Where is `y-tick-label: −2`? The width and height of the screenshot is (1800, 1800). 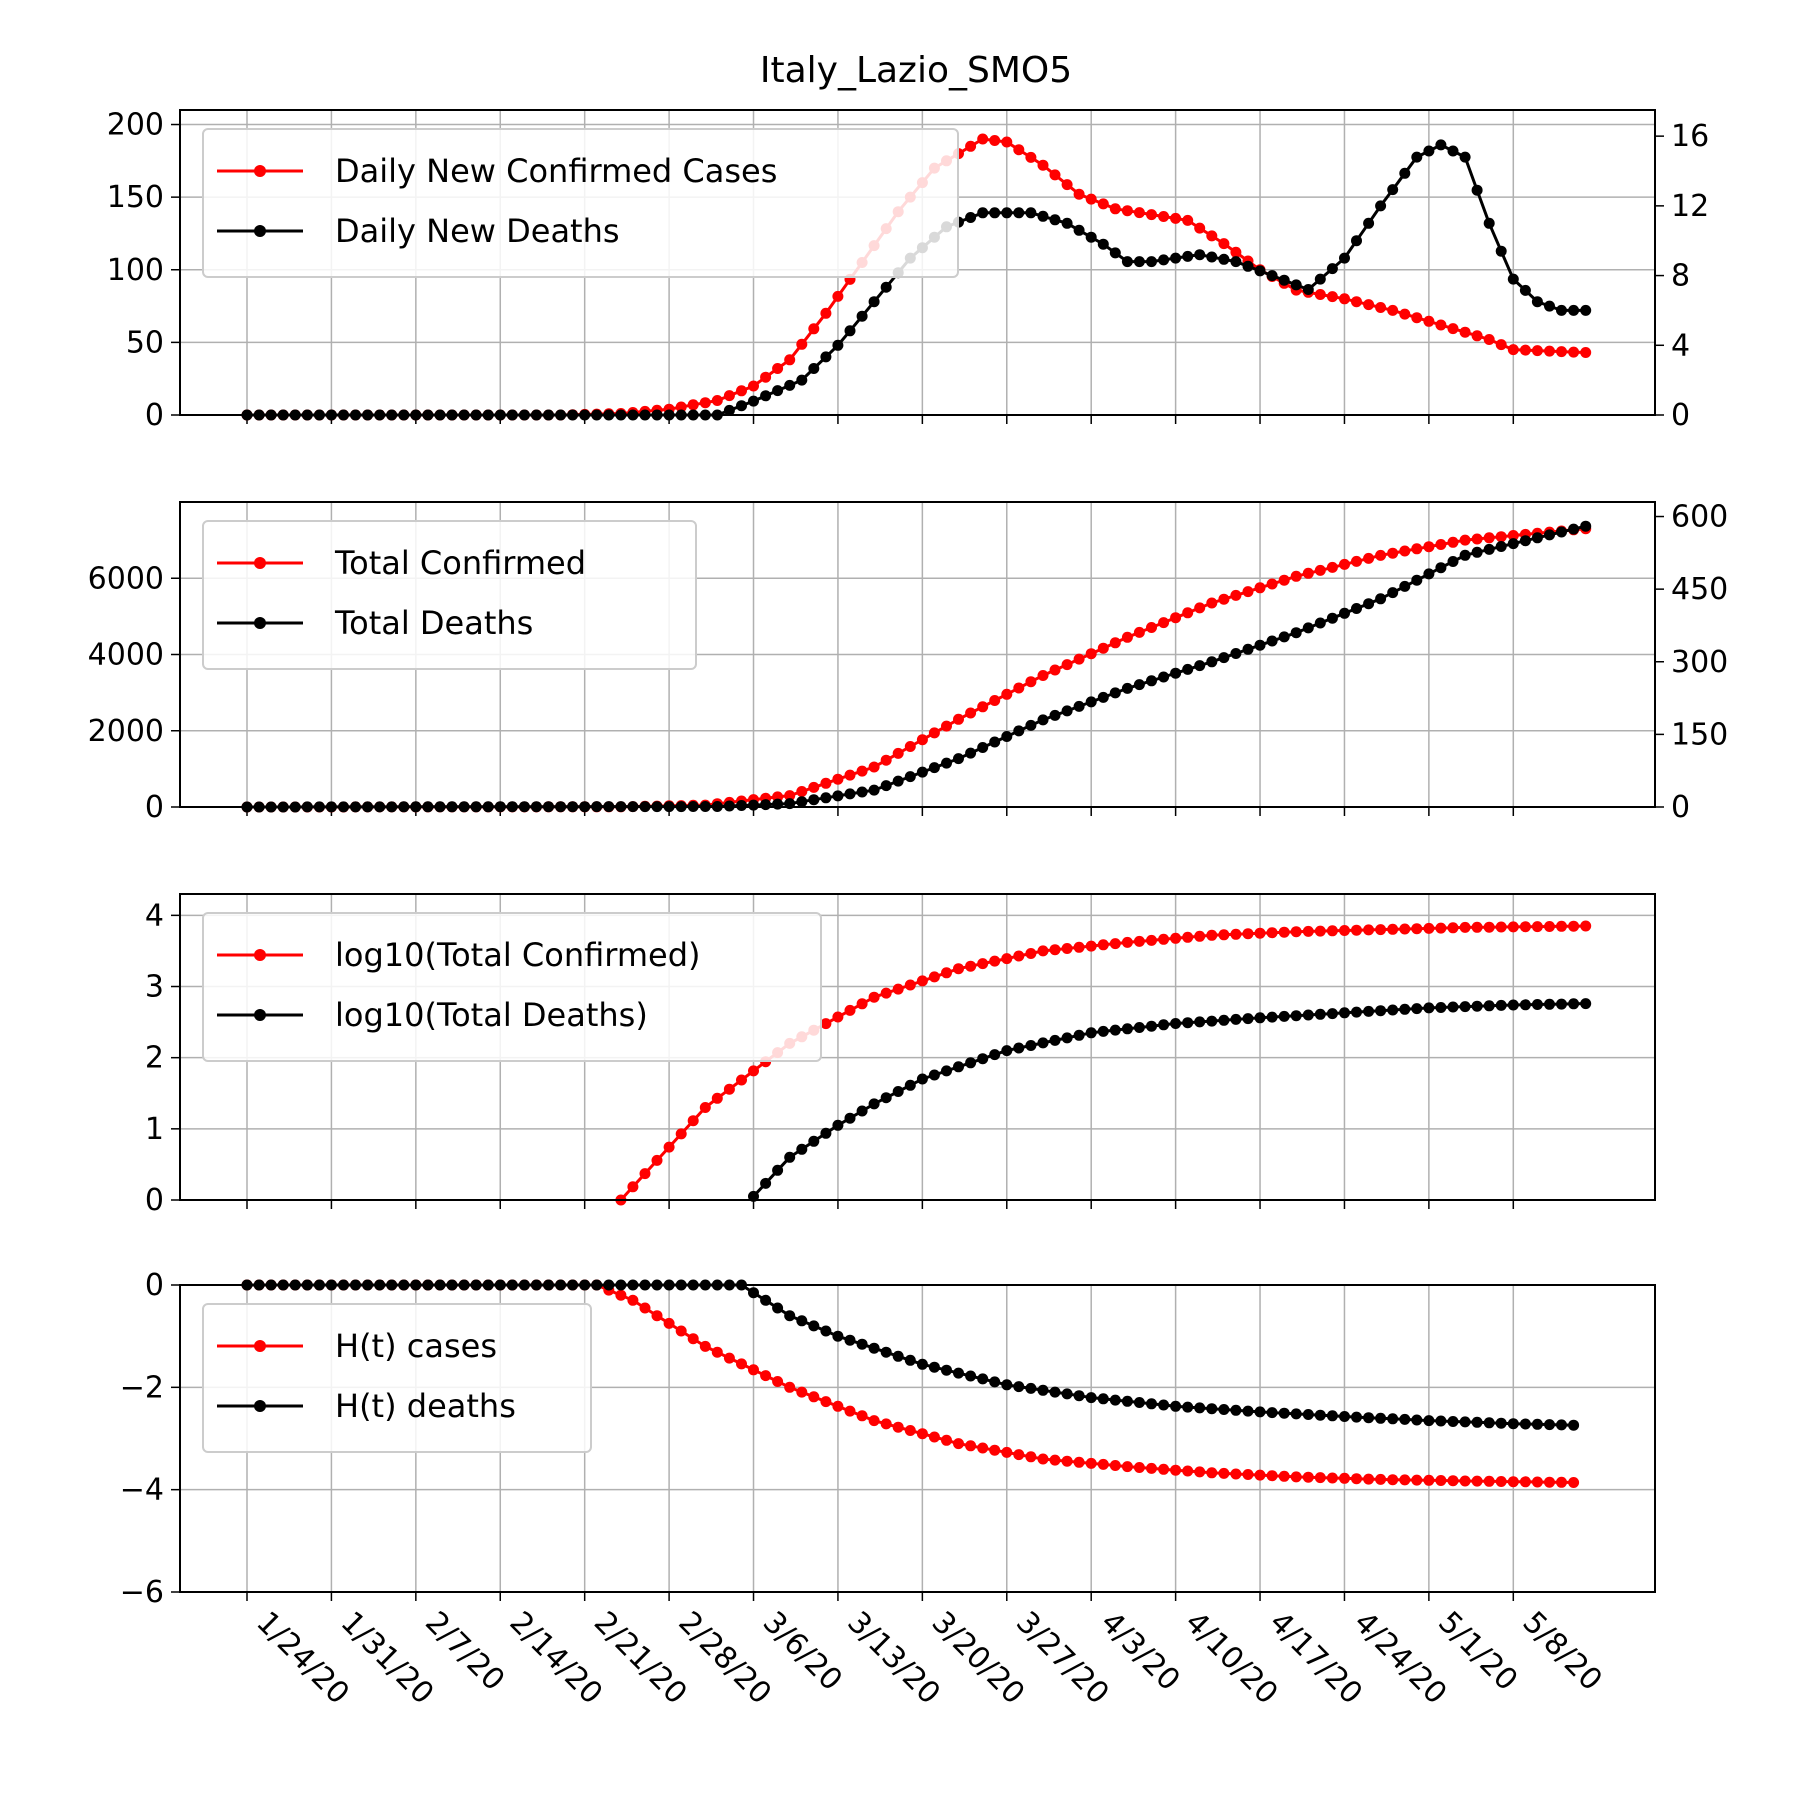
y-tick-label: −2 is located at coordinates (142, 1387).